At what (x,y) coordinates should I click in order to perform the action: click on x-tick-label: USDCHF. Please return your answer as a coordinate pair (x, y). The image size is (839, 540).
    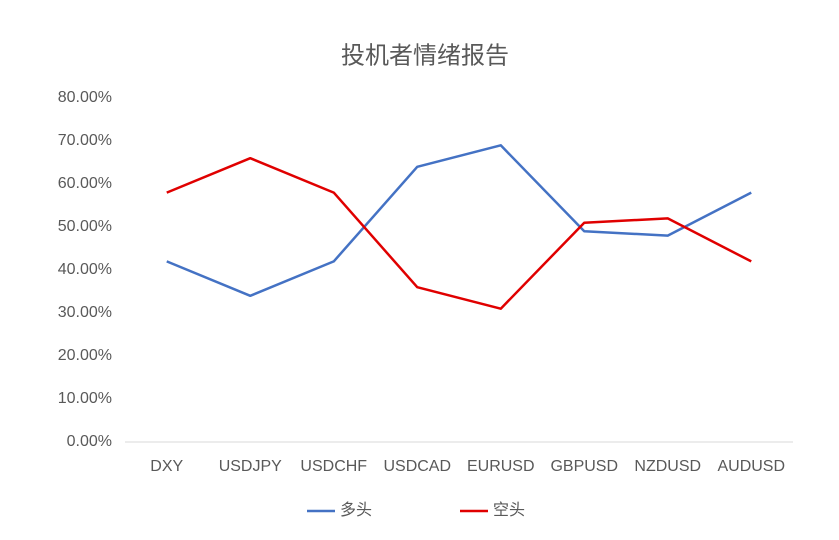
    Looking at the image, I should click on (333, 466).